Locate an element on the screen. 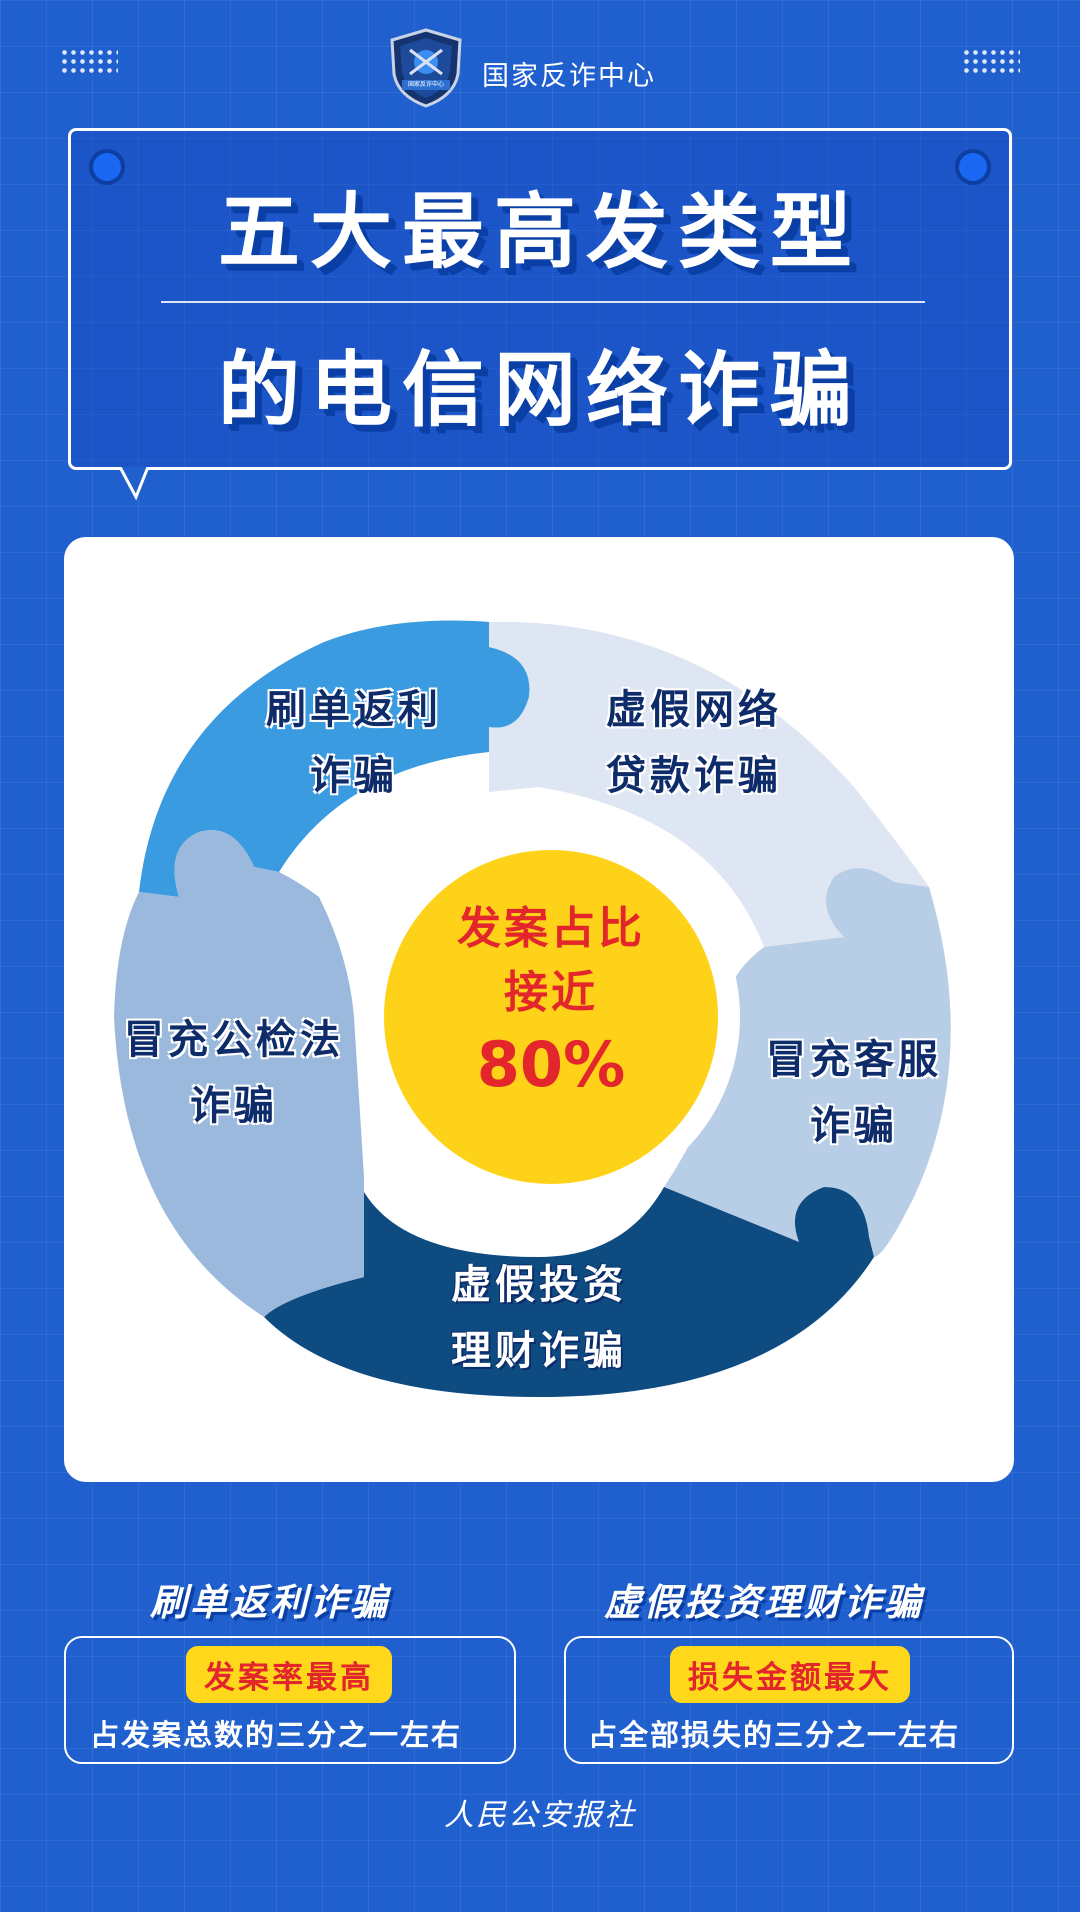  puzzle-piece-left is located at coordinates (239, 1073).